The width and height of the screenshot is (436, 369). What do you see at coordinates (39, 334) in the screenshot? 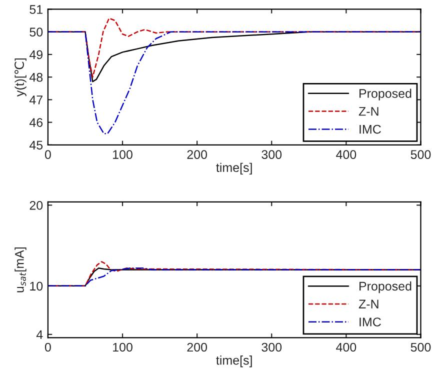
I see `y-tick-label: 4` at bounding box center [39, 334].